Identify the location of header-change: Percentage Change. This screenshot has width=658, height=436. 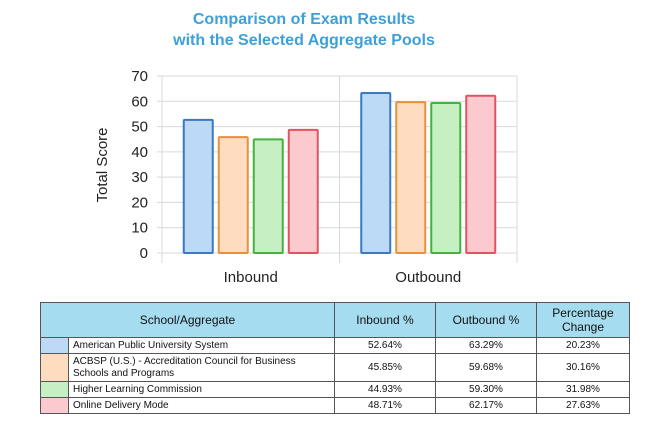
(583, 320).